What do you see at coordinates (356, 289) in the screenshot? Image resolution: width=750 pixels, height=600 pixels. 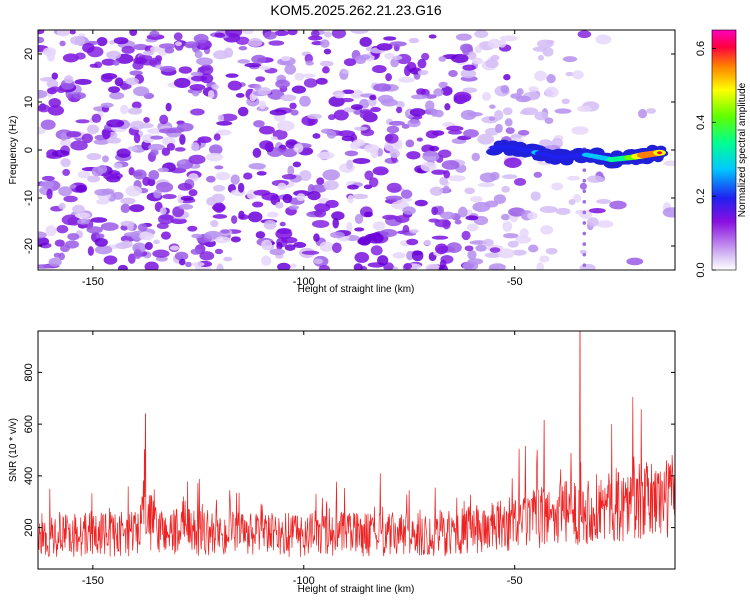 I see `spectrogram-x-label: Height of straight line (km)` at bounding box center [356, 289].